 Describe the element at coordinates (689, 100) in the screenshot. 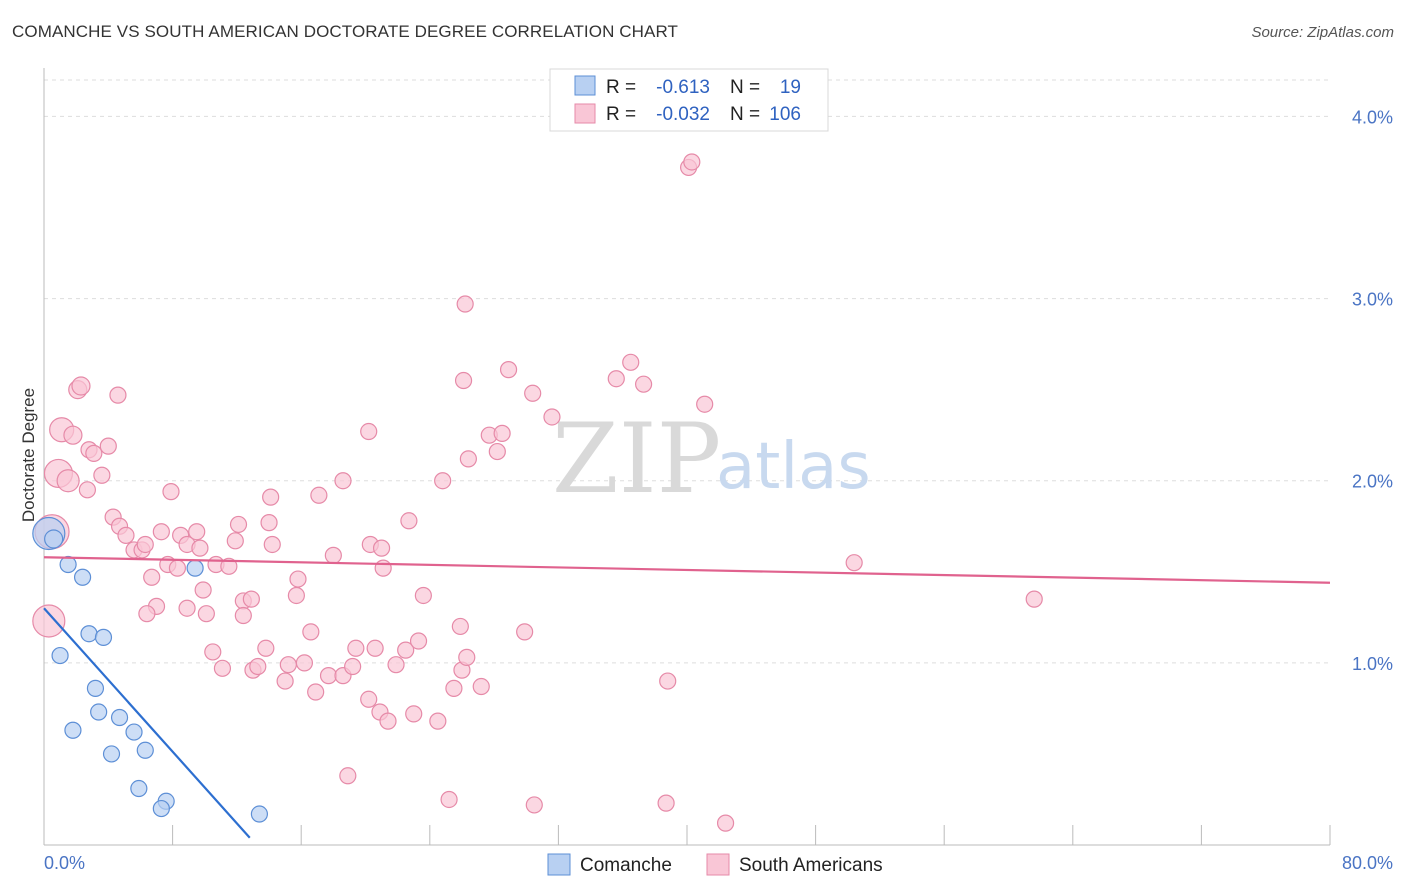

I see `top-legend: R = -0.613 N = 19 R = -0.032 N = 106` at that location.